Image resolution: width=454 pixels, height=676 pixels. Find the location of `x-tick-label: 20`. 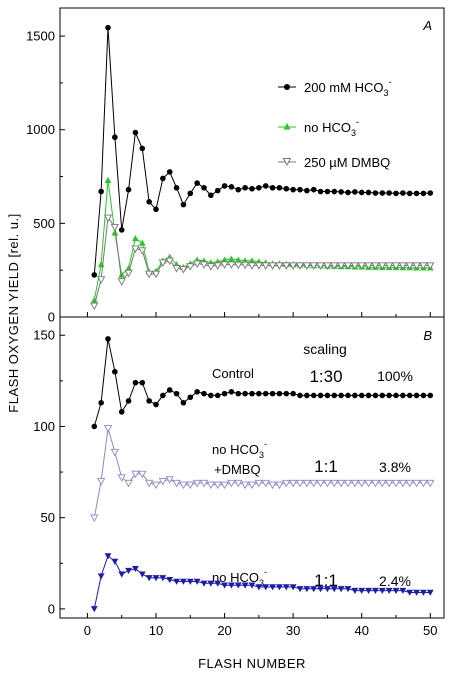

x-tick-label: 20 is located at coordinates (224, 630).